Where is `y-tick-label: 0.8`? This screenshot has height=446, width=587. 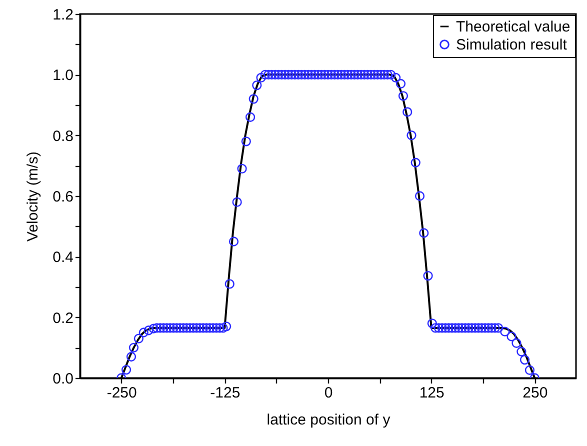
y-tick-label: 0.8 is located at coordinates (63, 136).